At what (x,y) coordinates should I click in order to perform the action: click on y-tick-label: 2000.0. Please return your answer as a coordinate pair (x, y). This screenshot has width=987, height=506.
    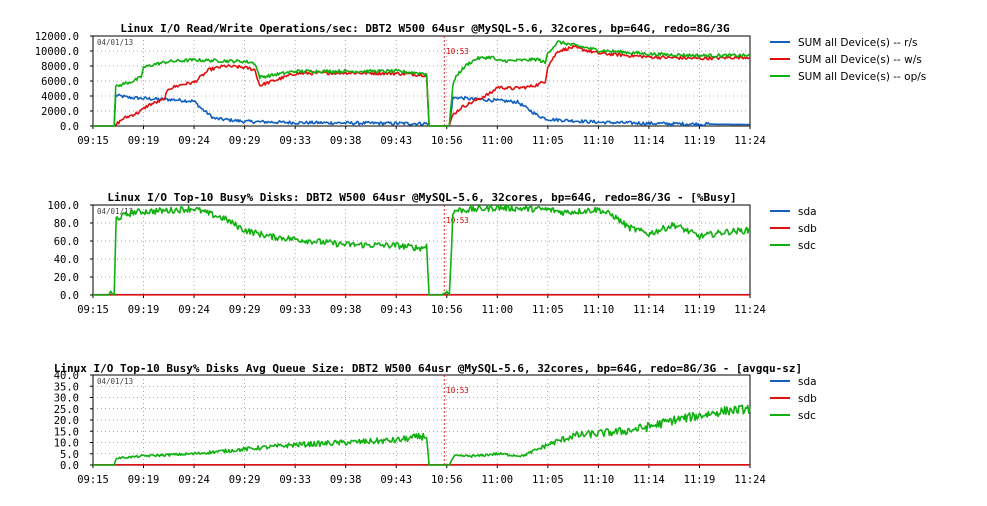
    Looking at the image, I should click on (60, 112).